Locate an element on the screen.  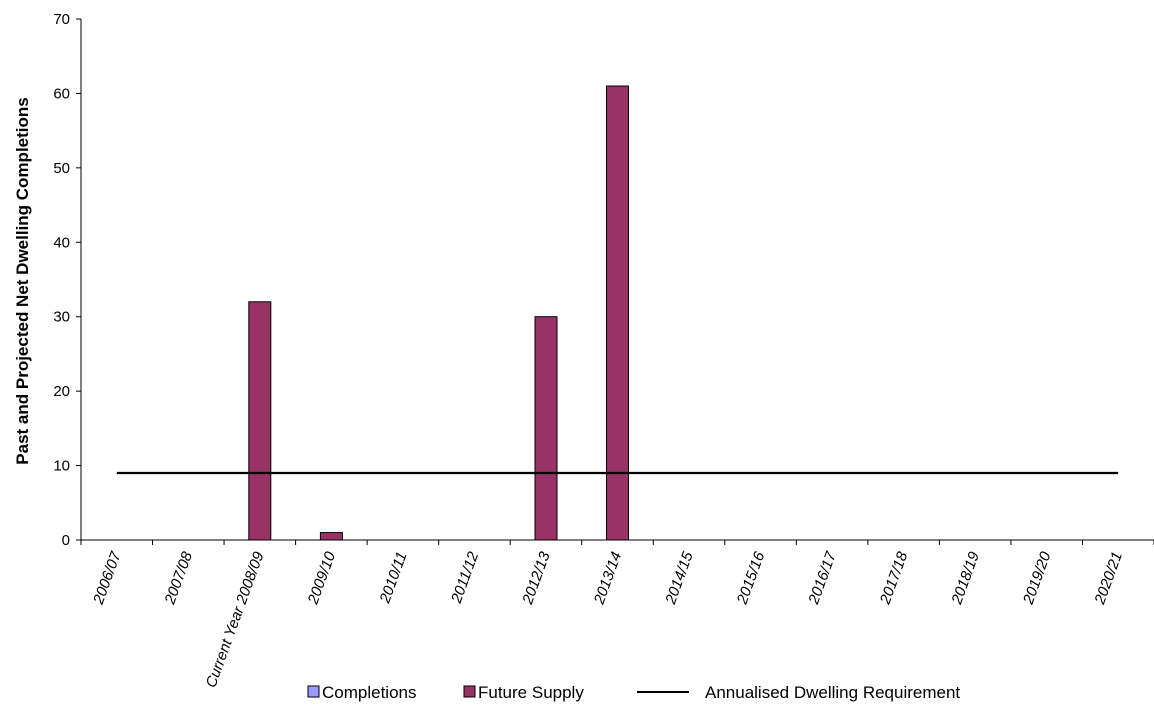
legend-swatch-future-supply is located at coordinates (469, 691).